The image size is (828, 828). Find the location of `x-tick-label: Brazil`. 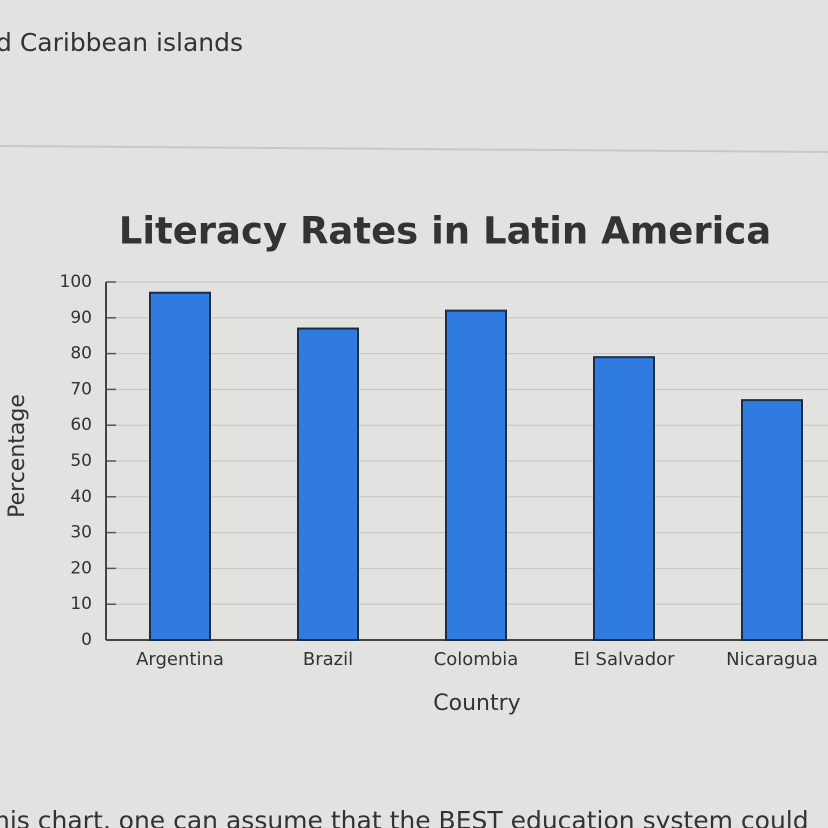

x-tick-label: Brazil is located at coordinates (328, 659).